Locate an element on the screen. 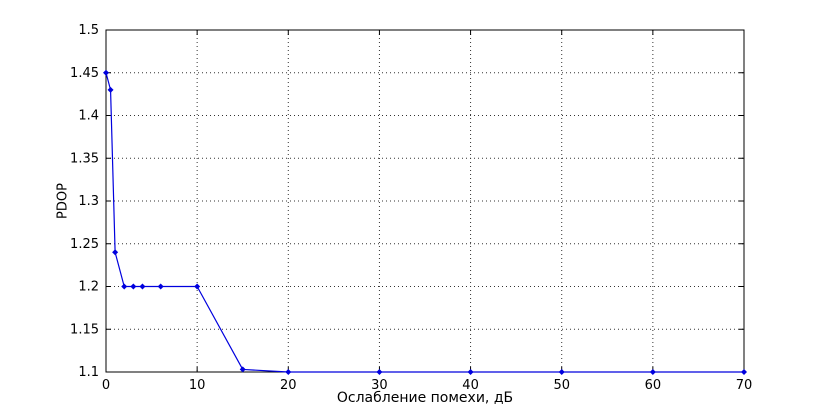 Image resolution: width=821 pixels, height=418 pixels. x-tick-label: 60 is located at coordinates (653, 385).